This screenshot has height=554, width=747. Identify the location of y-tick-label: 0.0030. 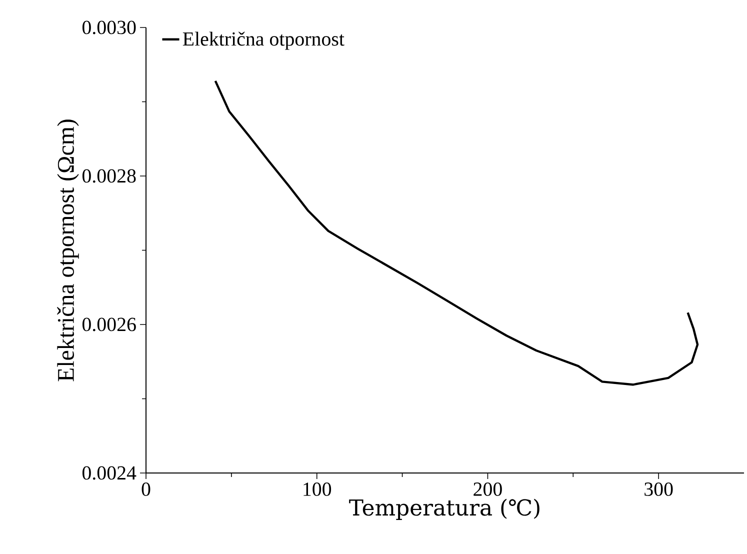
(109, 27).